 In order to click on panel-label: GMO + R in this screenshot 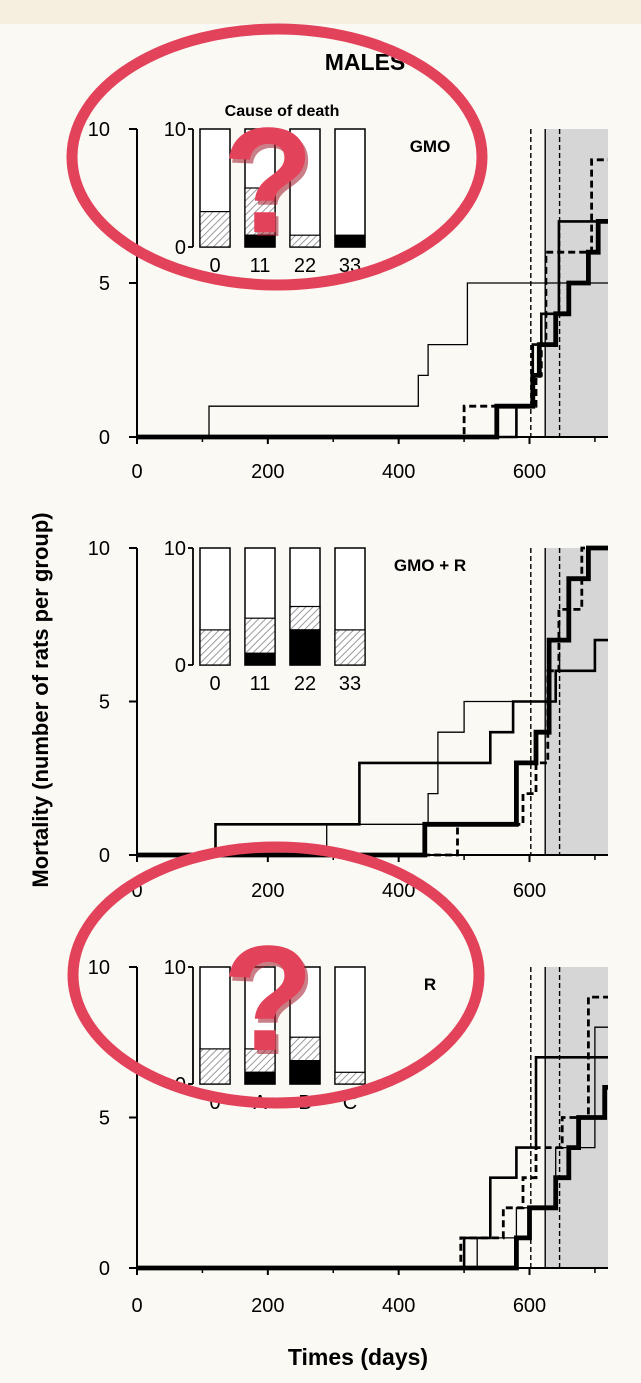, I will do `click(430, 565)`.